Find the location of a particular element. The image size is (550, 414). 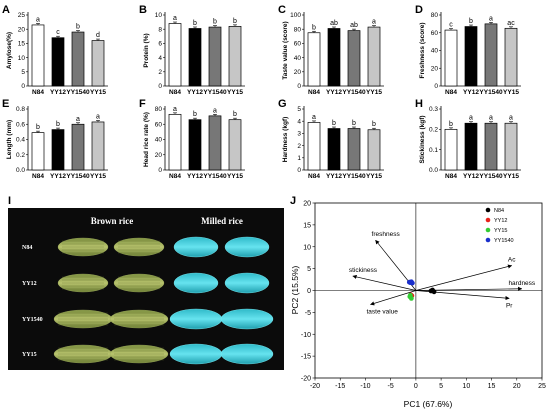

y-tick-label: 2 is located at coordinates (299, 146).